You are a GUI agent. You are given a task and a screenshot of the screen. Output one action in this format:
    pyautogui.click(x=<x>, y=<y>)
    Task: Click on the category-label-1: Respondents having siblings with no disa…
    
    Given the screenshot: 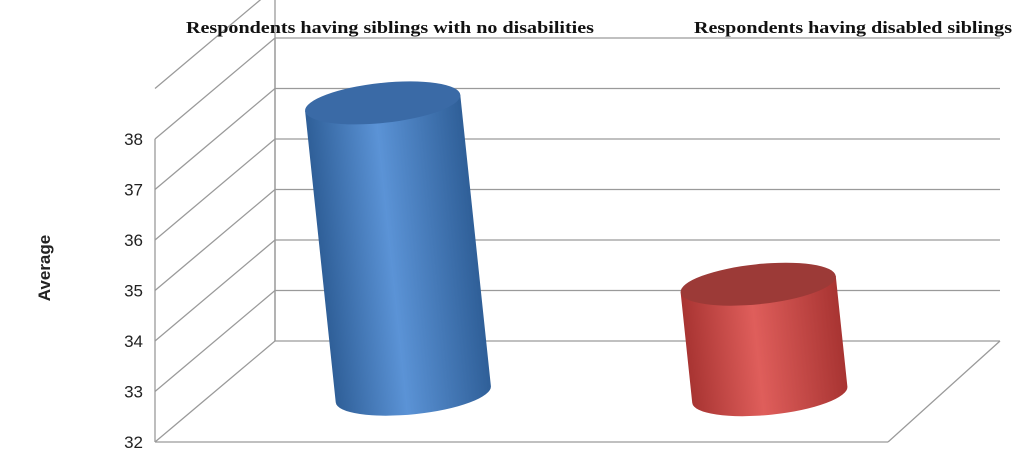 What is the action you would take?
    pyautogui.click(x=390, y=27)
    